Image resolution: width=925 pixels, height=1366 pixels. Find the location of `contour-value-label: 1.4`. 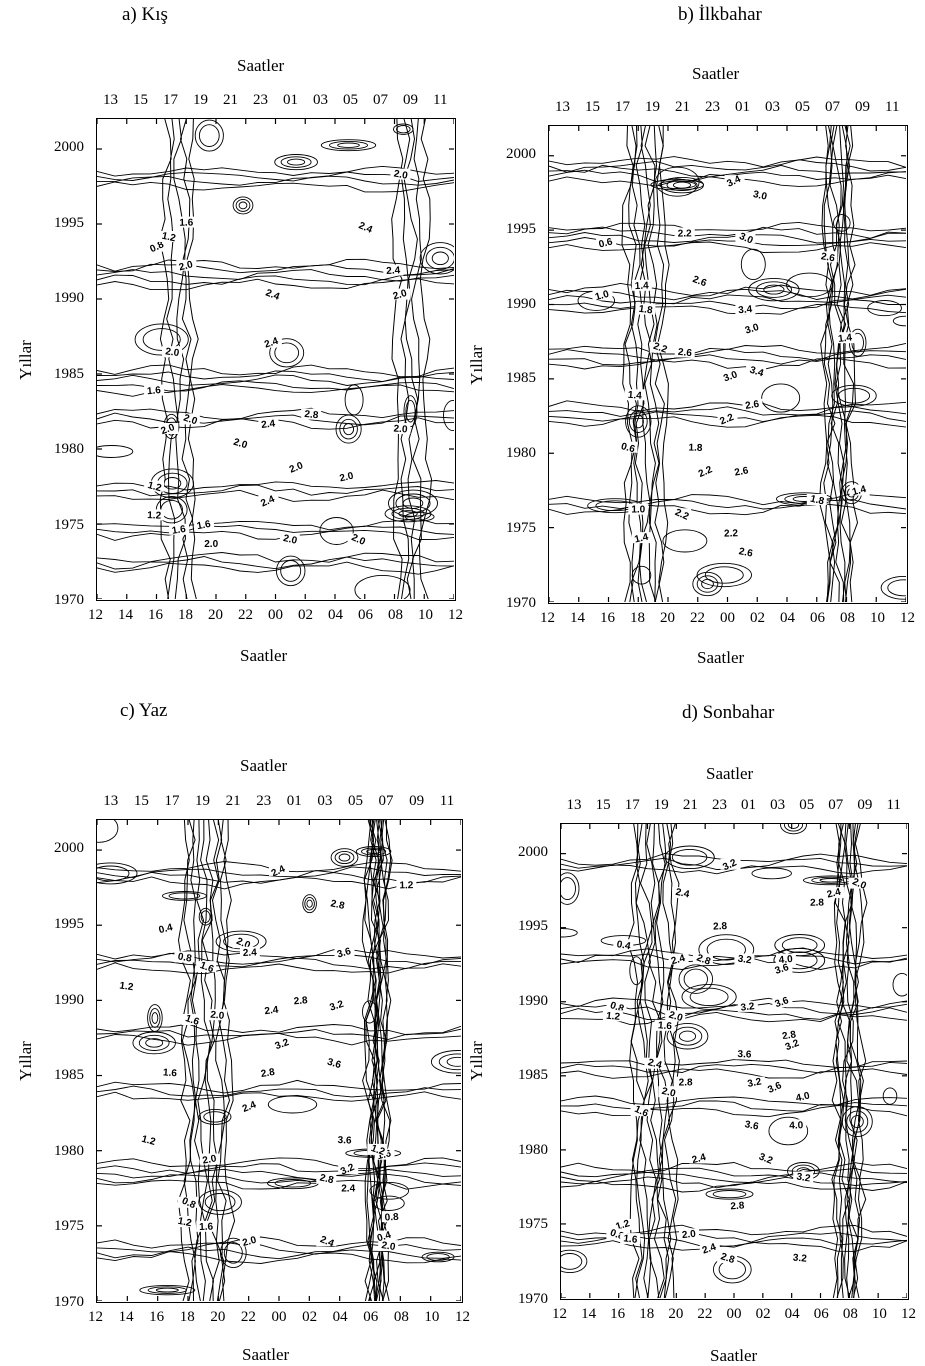

contour-value-label: 1.4 is located at coordinates (859, 491).